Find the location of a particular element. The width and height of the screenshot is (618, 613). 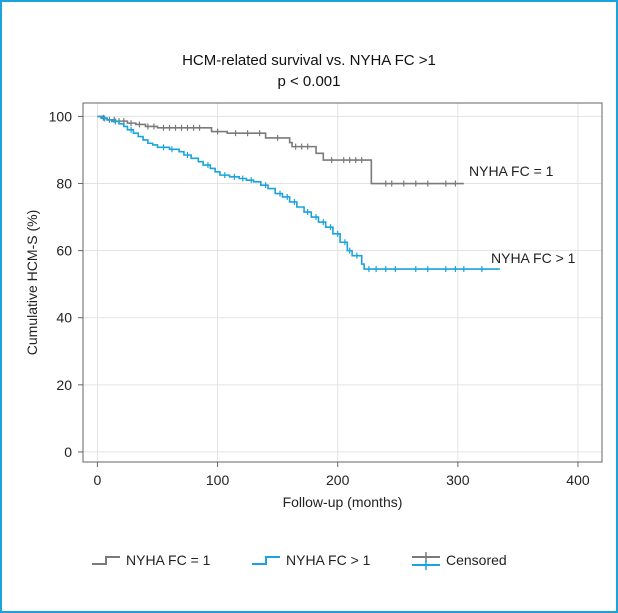

y-tick-label: 0 is located at coordinates (68, 452).